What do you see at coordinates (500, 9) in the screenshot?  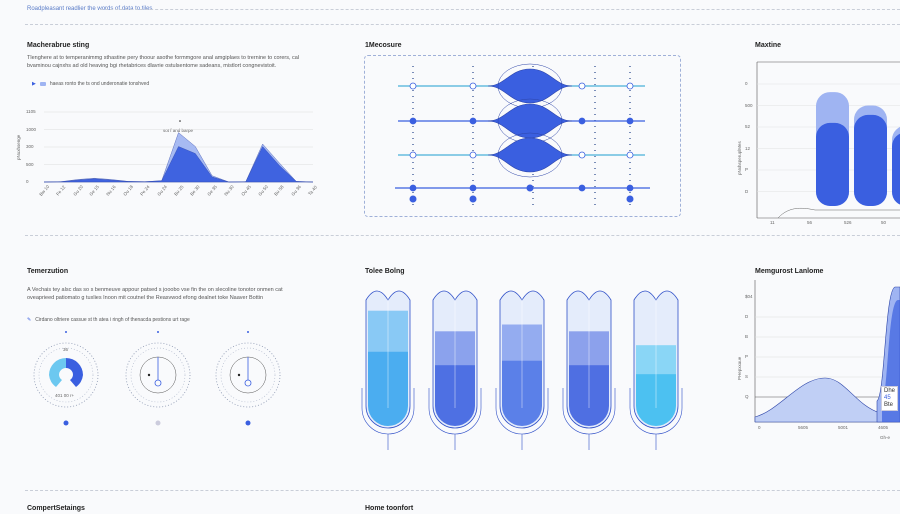 I see `divider` at bounding box center [500, 9].